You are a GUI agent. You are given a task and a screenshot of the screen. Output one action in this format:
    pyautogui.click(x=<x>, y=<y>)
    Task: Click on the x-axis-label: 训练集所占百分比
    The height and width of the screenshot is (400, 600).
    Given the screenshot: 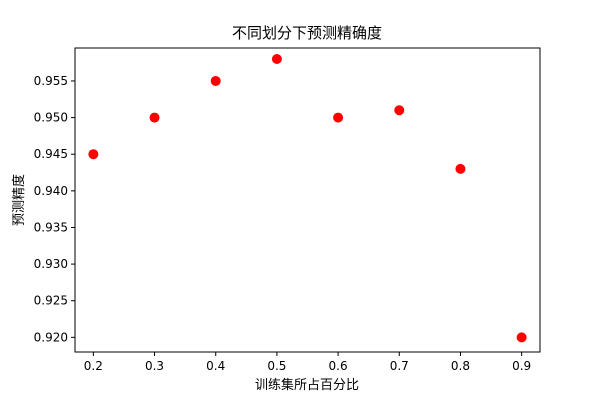 What is the action you would take?
    pyautogui.click(x=307, y=385)
    